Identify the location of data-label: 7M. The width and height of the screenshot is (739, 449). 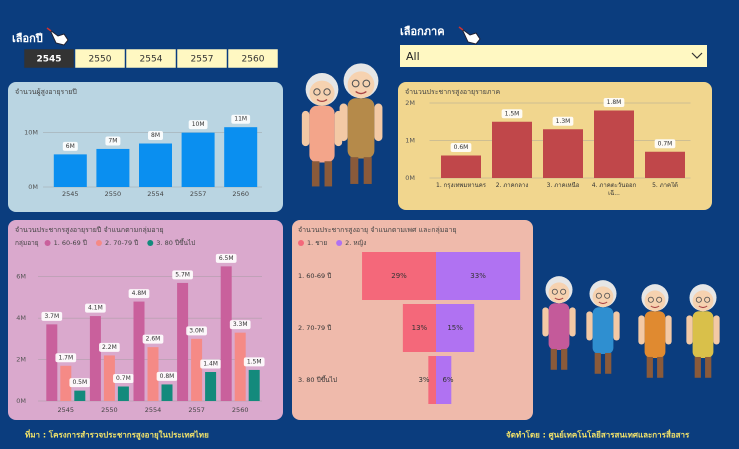
(112, 140).